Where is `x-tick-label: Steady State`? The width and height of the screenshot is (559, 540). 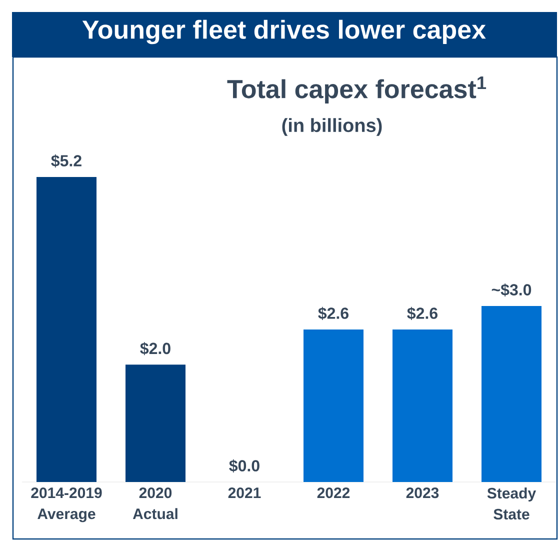
x-tick-label: Steady State is located at coordinates (511, 504).